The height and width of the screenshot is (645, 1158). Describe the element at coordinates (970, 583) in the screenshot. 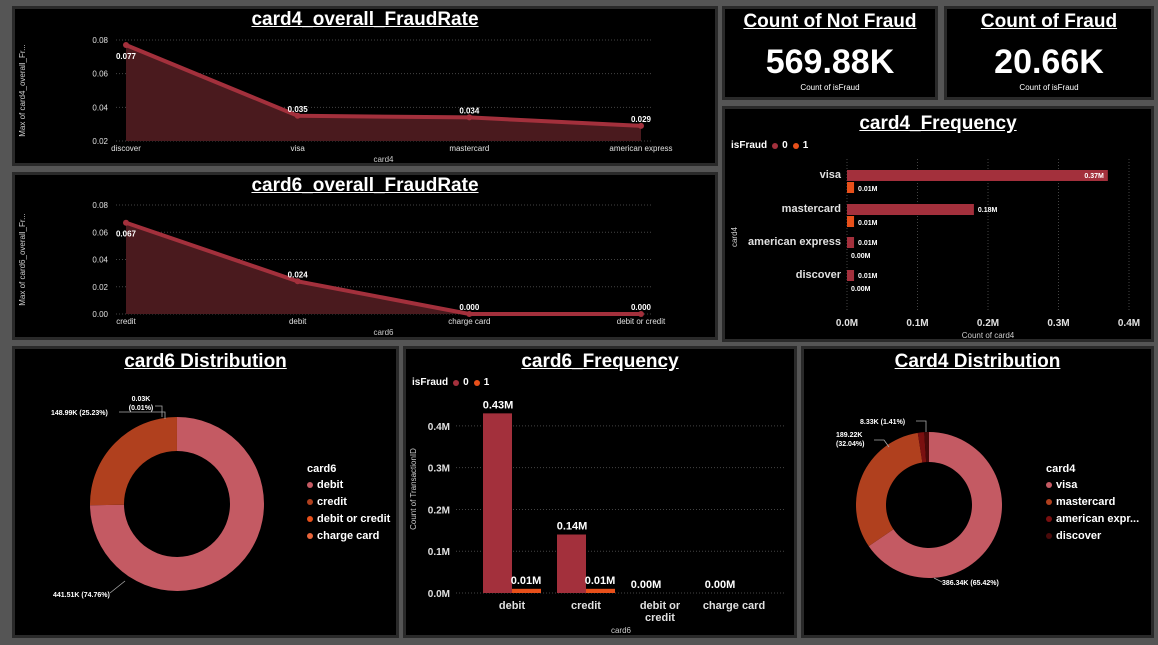

I see `slice-label: 386.34K (65.42%)` at that location.